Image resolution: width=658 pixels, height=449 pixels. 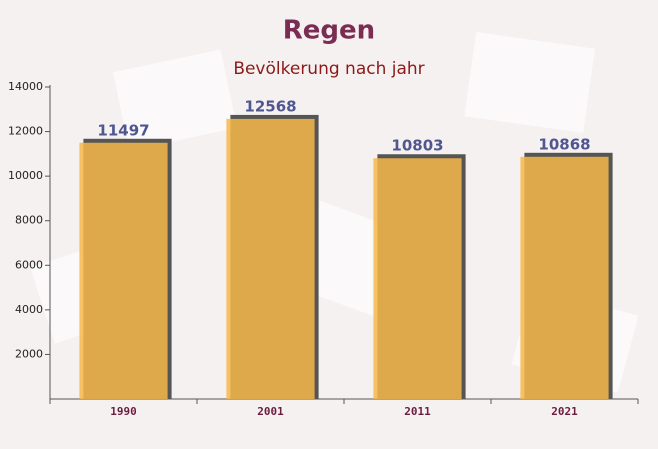 I want to click on x-tick-label: 2001, so click(x=270, y=411).